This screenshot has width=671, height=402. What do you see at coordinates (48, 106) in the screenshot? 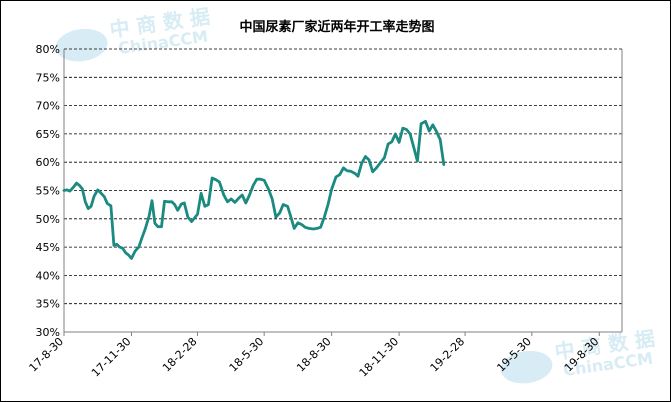
I see `y-tick-label: 70%` at bounding box center [48, 106].